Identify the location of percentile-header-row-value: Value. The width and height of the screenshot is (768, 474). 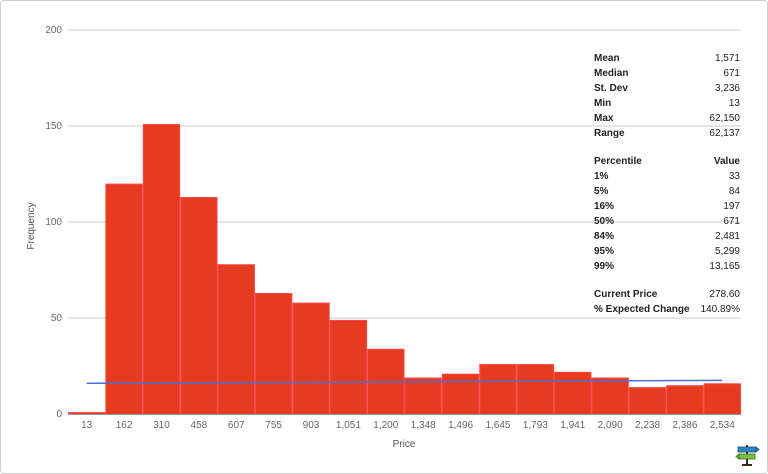
(726, 161).